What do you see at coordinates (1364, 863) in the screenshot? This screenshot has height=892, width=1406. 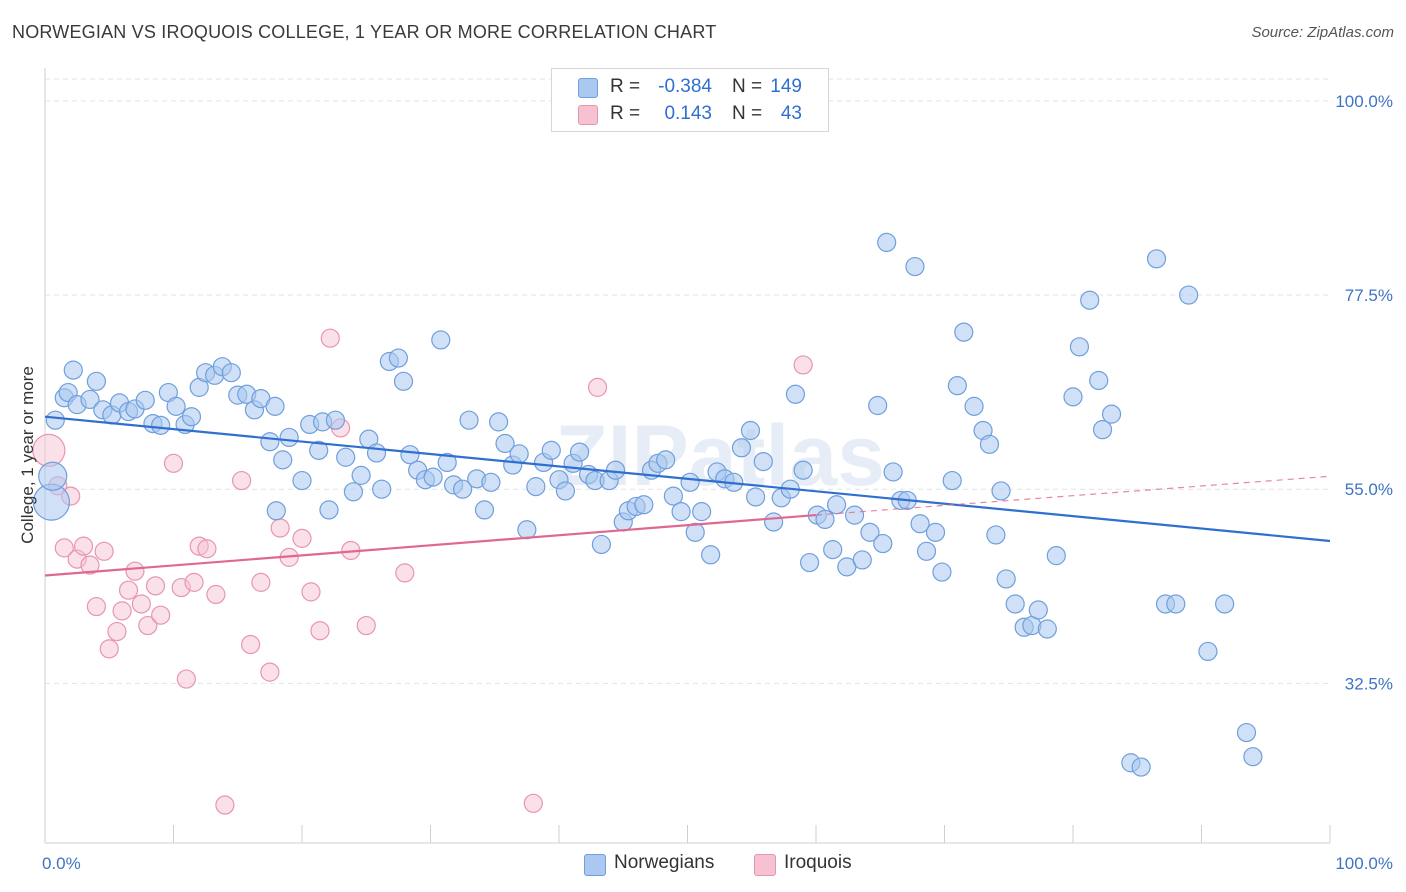 I see `x-tick-label: 100.0%` at bounding box center [1364, 863].